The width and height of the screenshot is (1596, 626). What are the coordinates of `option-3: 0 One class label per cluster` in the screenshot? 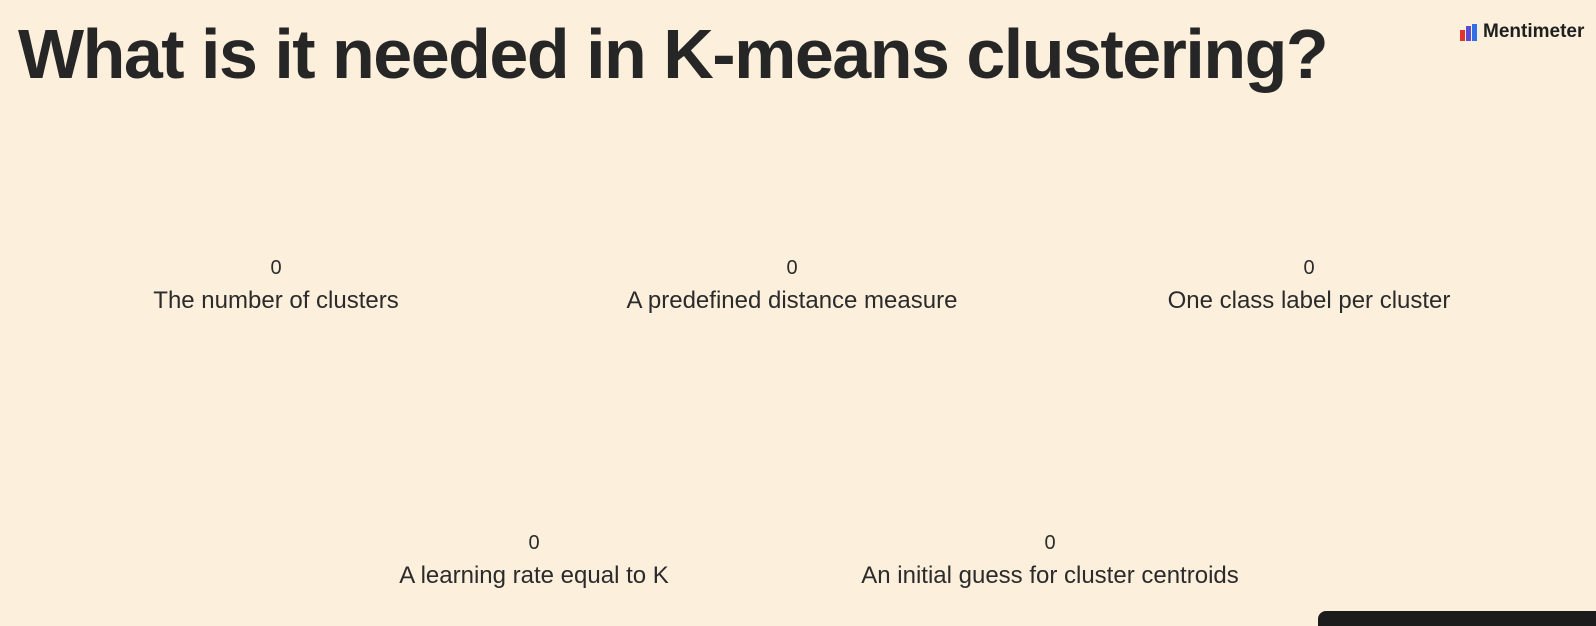 It's located at (1309, 286).